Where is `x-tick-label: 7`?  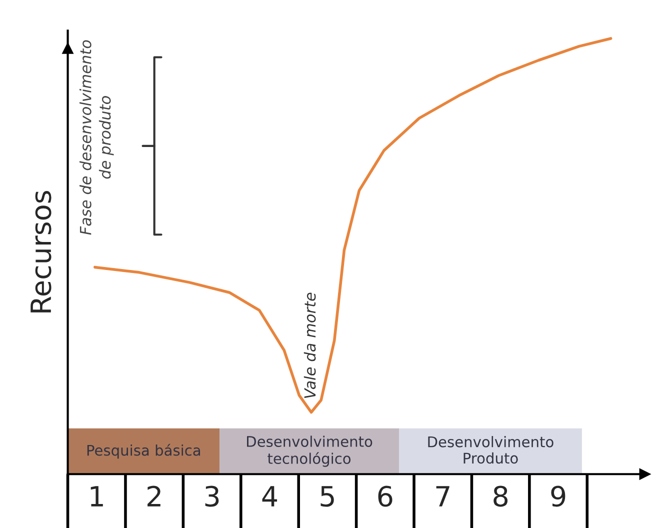
x-tick-label: 7 is located at coordinates (443, 496).